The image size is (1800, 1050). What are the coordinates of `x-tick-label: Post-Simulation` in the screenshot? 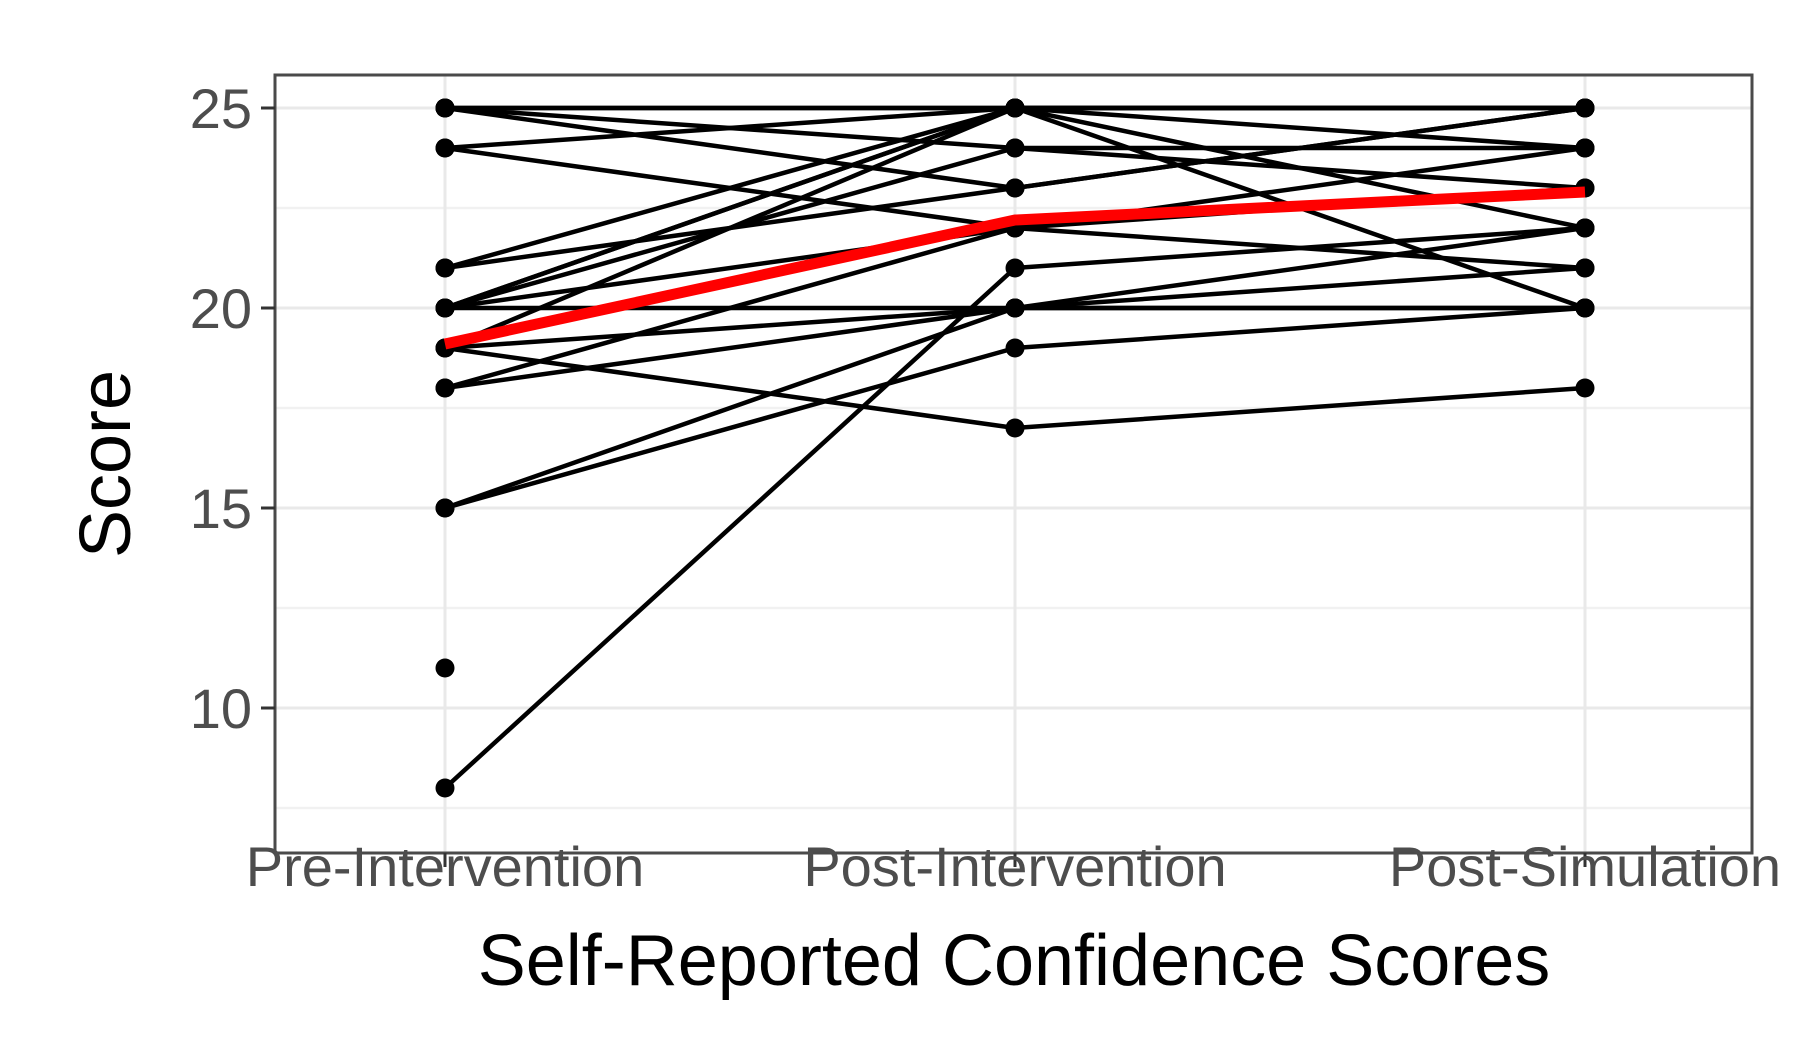 It's located at (1585, 866).